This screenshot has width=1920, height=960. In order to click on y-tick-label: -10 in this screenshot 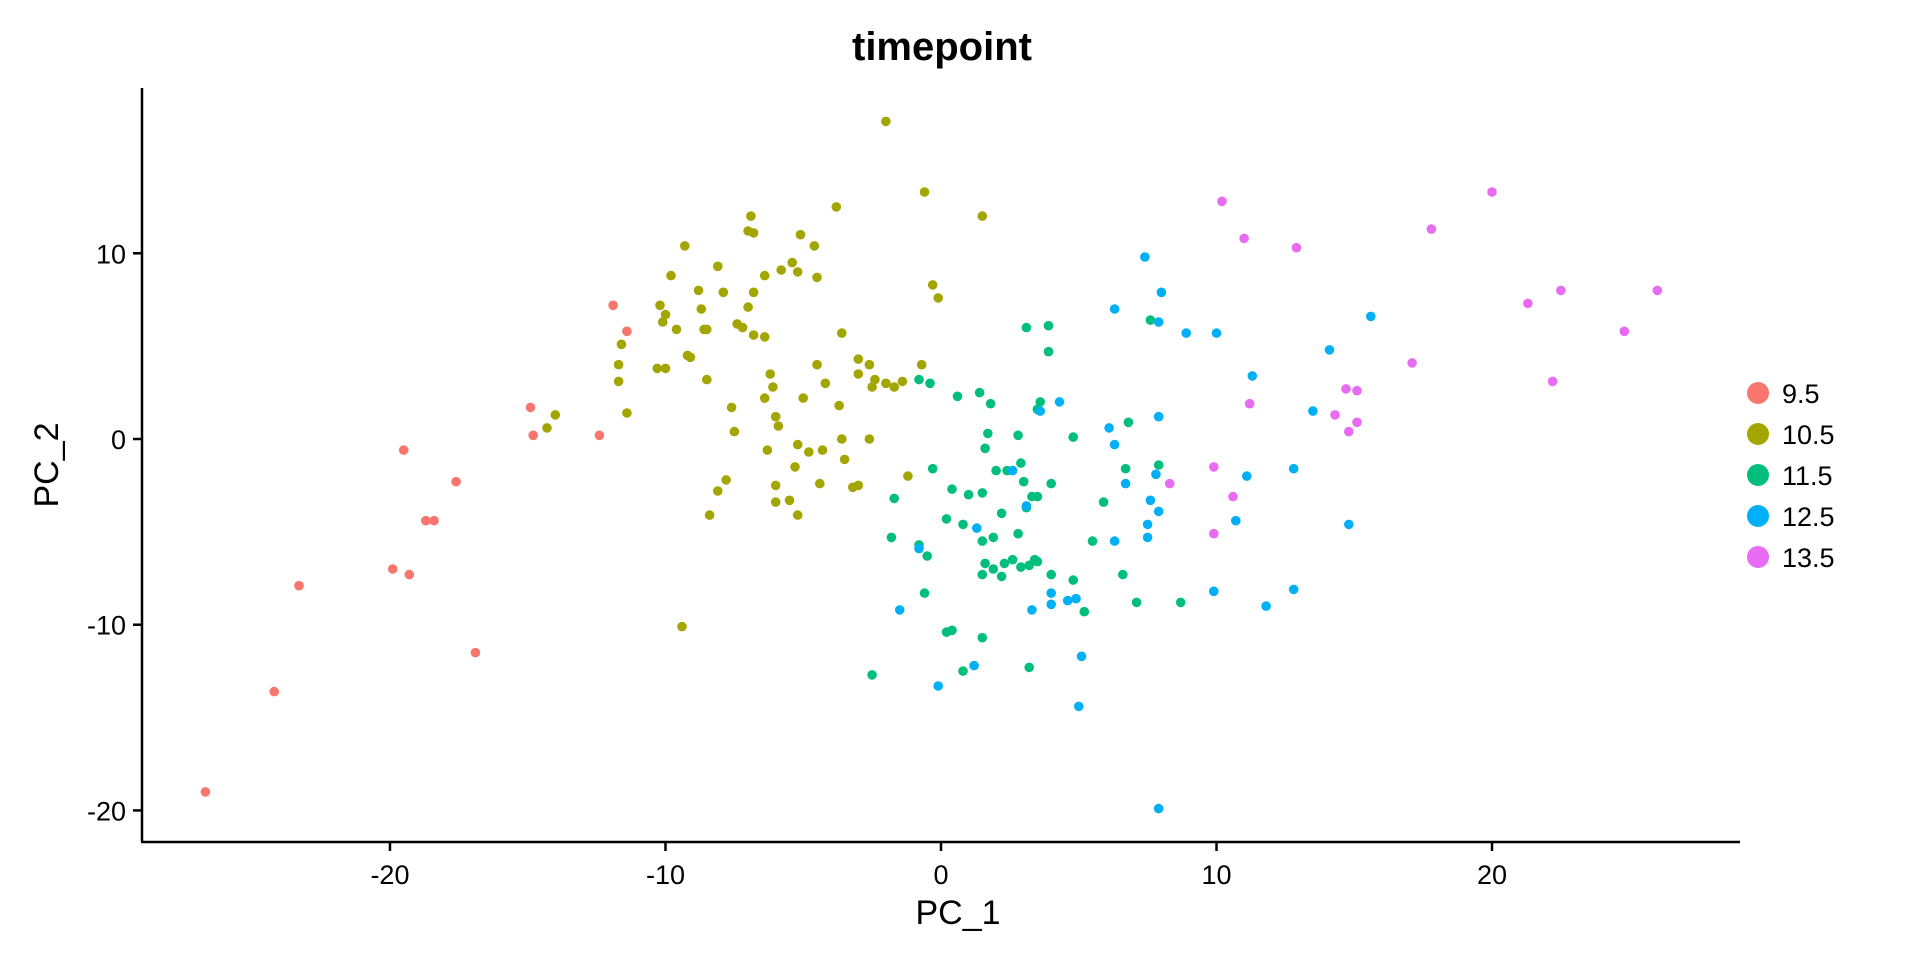, I will do `click(106, 626)`.